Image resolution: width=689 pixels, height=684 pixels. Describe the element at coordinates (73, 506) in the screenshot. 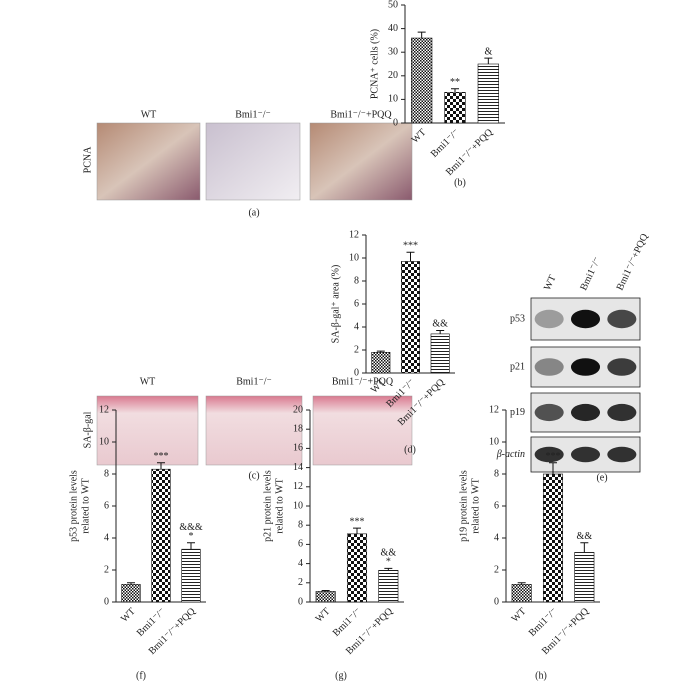

I see `y-axis-label: p53 protein levels` at that location.